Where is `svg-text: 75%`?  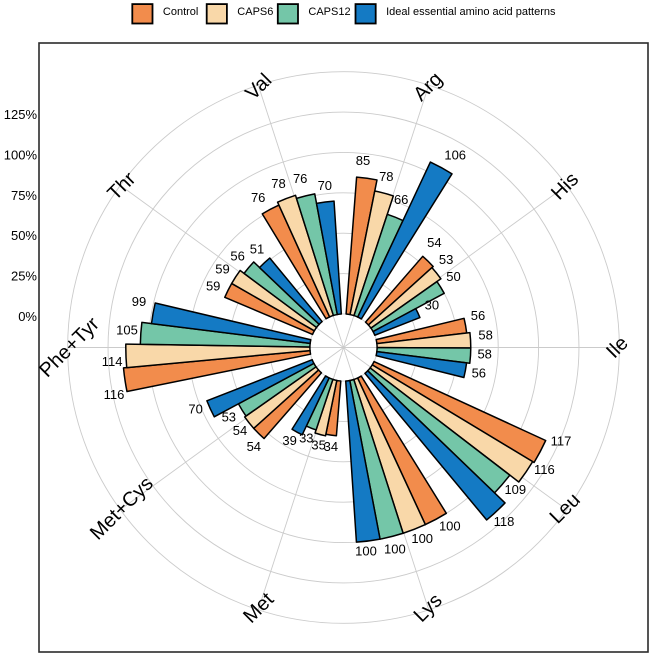 svg-text: 75% is located at coordinates (24, 195).